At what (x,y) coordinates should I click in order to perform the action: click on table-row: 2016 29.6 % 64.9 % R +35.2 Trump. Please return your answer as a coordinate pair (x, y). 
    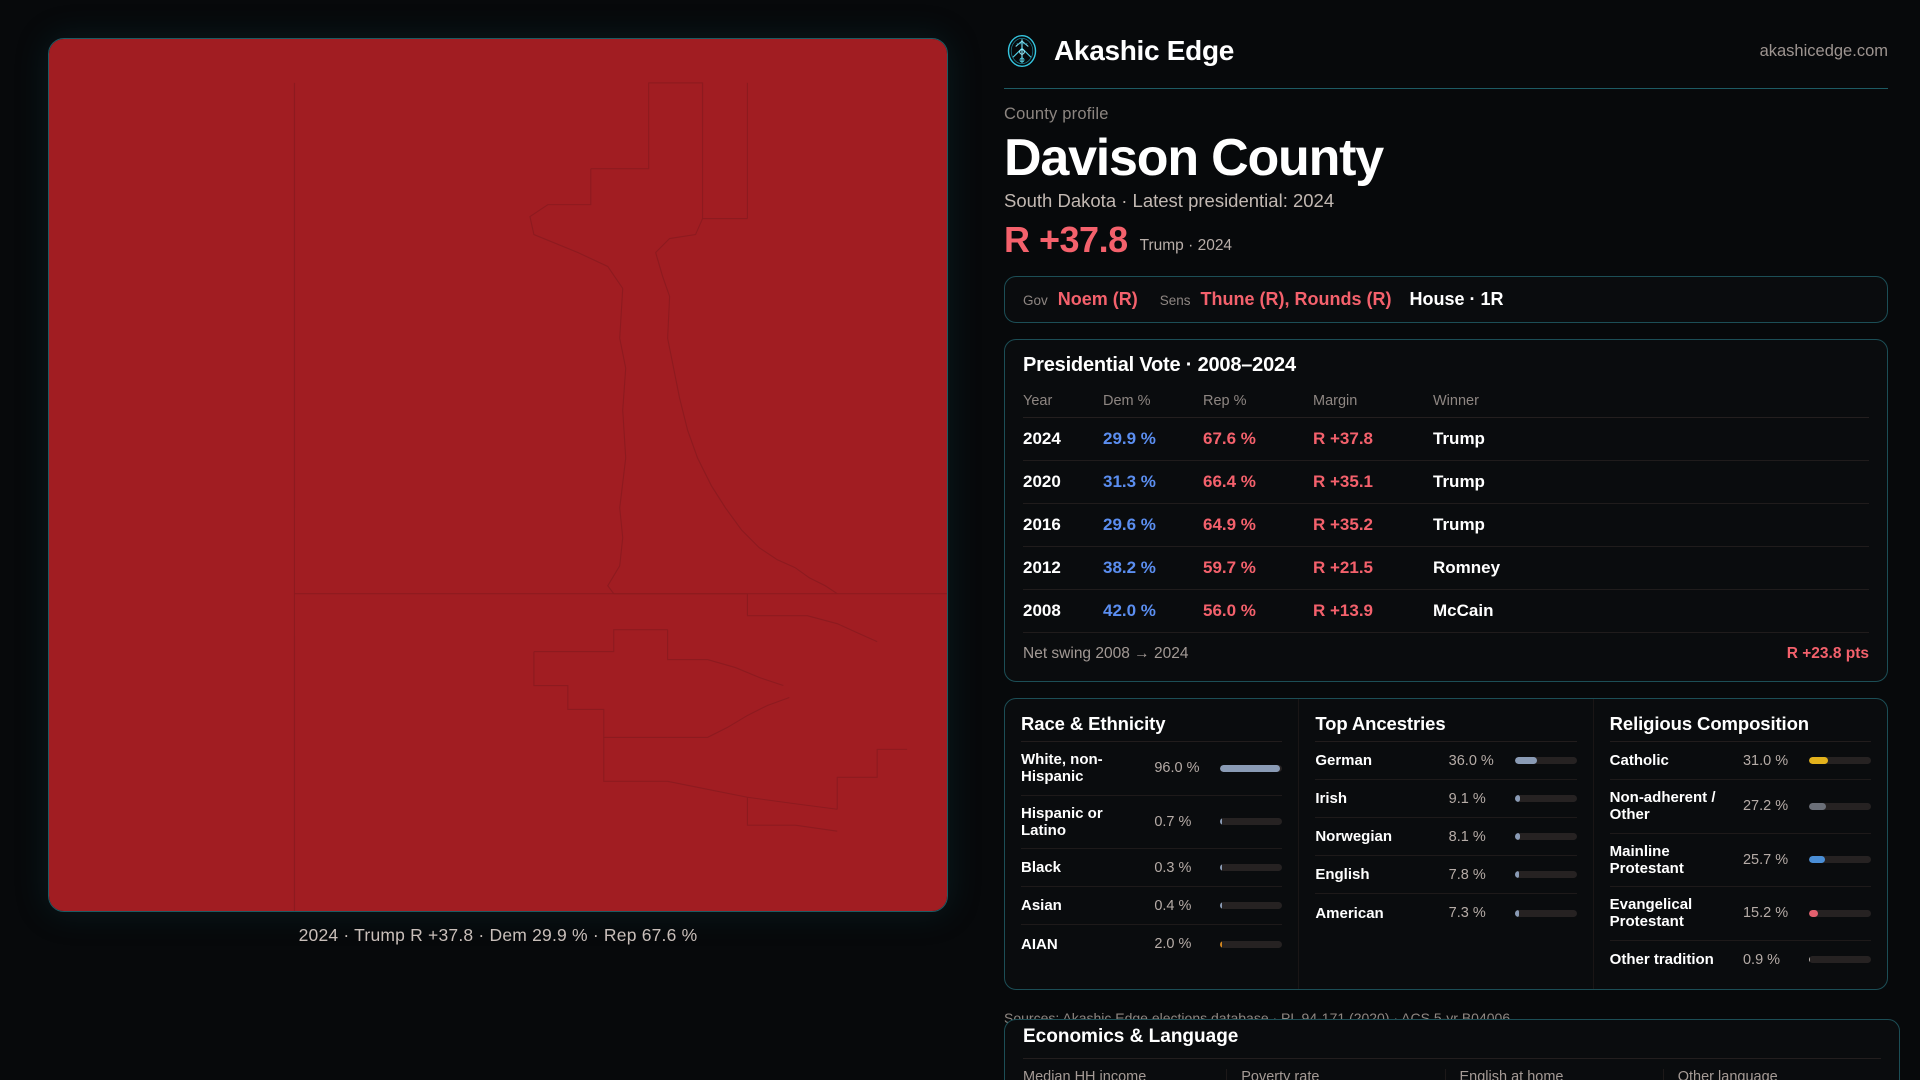
    Looking at the image, I should click on (1446, 525).